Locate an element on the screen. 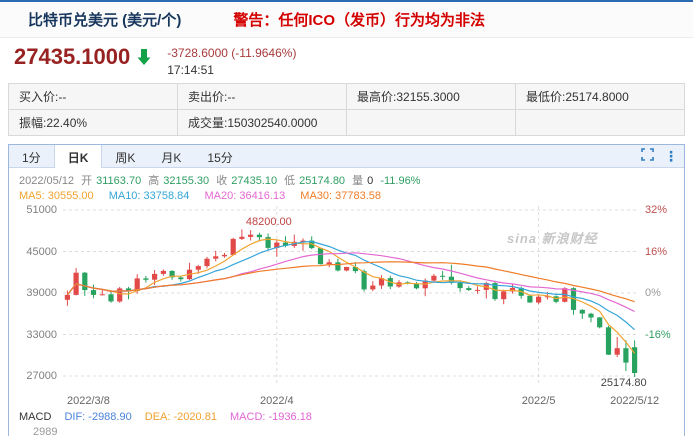 The image size is (693, 436). macd-dea-value: DEA: -2020.81 is located at coordinates (180, 417).